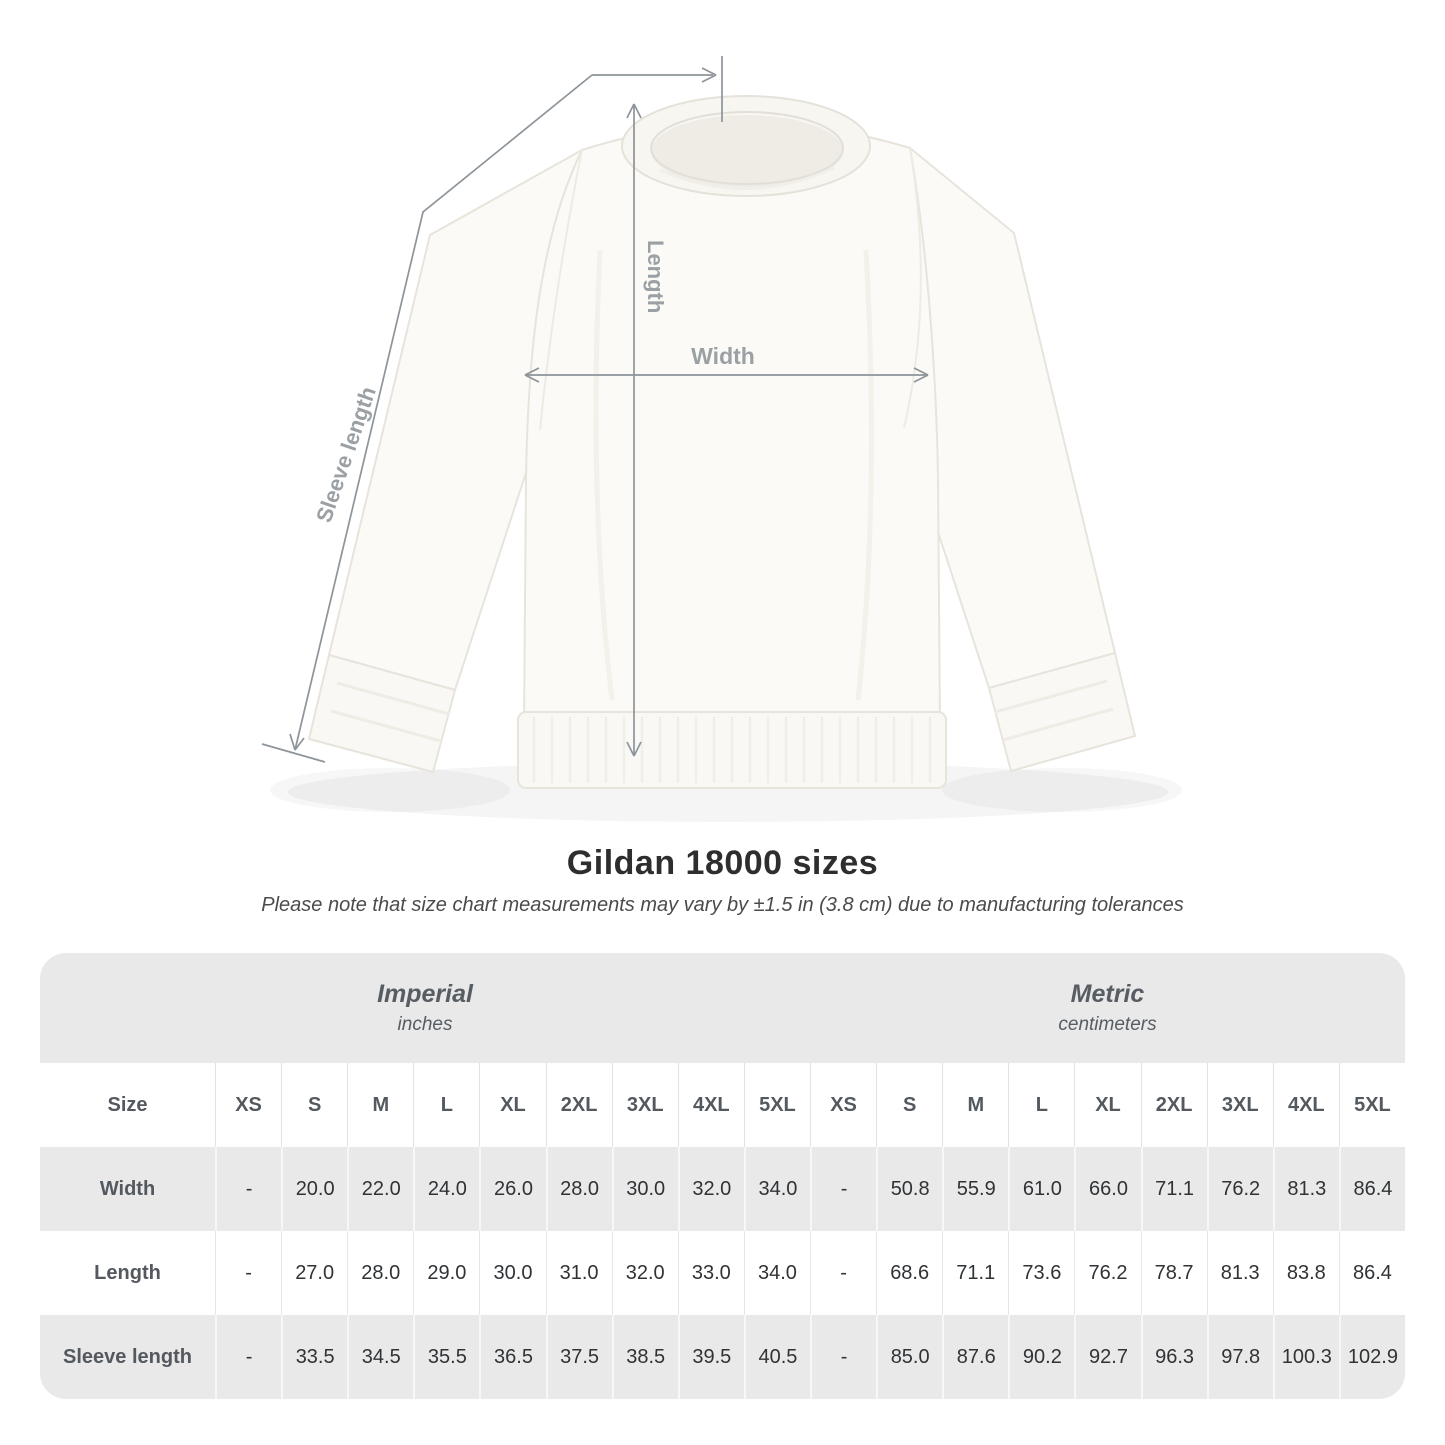 The image size is (1445, 1445). Describe the element at coordinates (709, 75) in the screenshot. I see `top-guide-arrowhead` at that location.